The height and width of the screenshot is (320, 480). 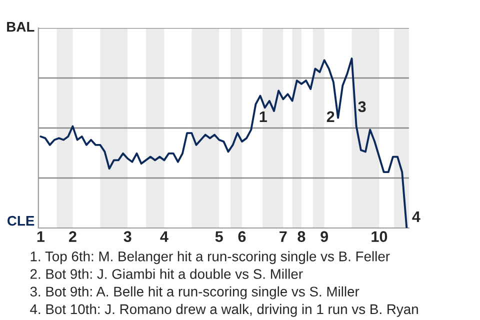 I want to click on x-tick-label: 4, so click(x=164, y=236).